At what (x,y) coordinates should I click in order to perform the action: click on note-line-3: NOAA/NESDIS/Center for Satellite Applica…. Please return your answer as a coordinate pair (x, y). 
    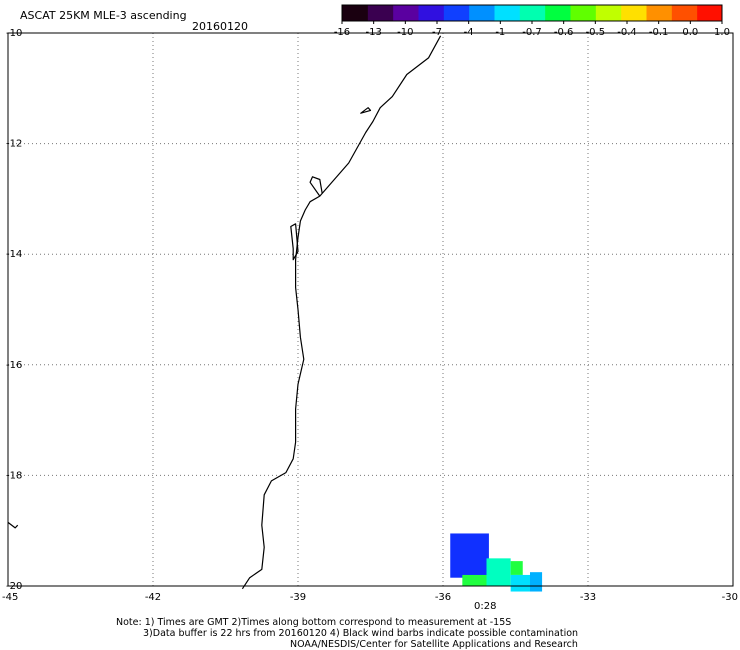
    Looking at the image, I should click on (434, 644).